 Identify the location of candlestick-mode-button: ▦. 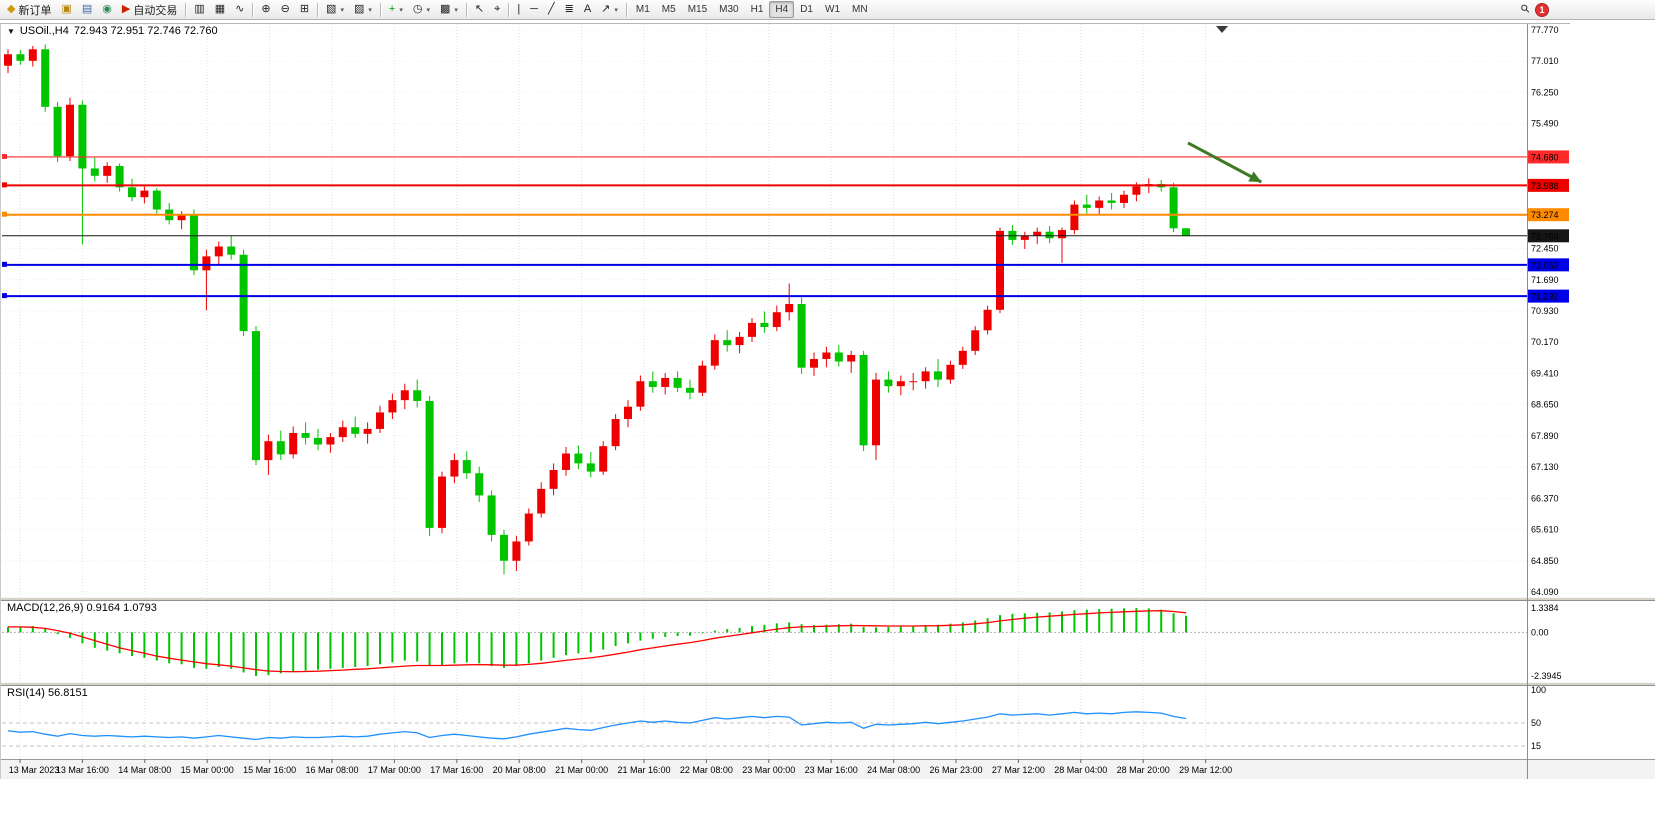
(220, 9).